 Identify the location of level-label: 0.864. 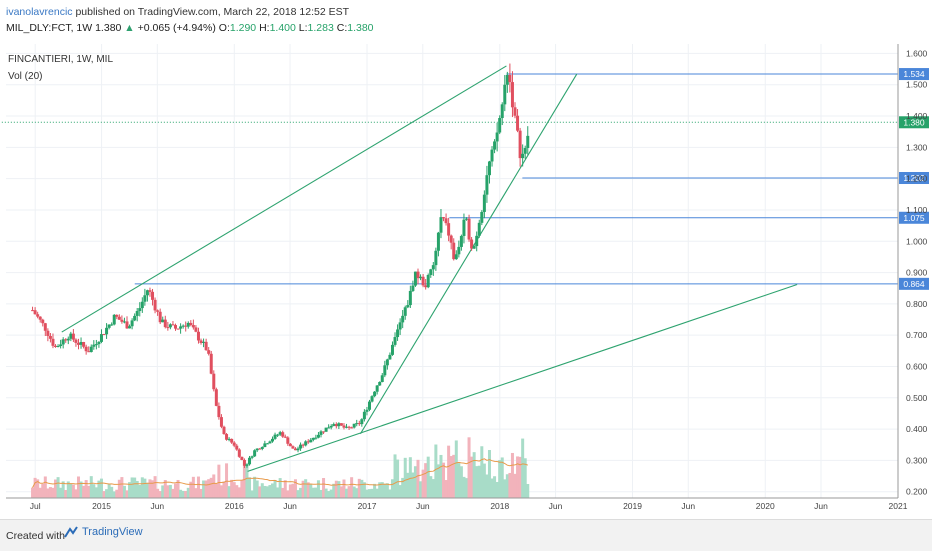
(914, 284).